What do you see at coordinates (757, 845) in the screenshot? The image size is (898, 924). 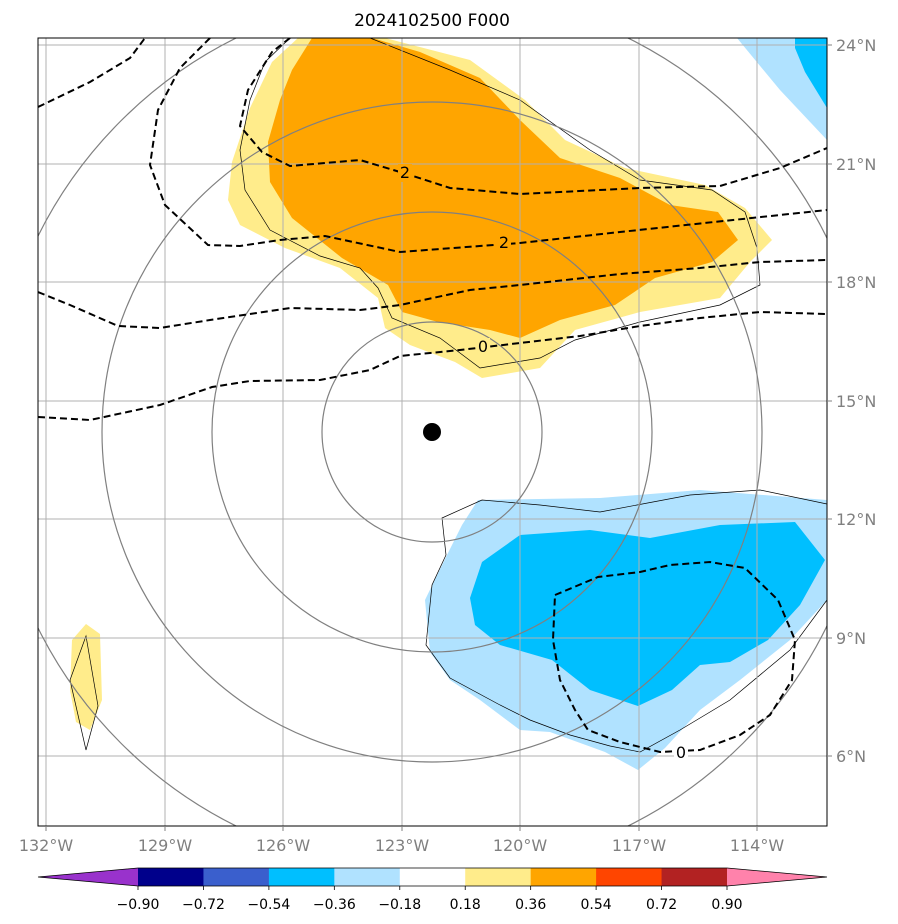 I see `x-tick-label: 114°W` at bounding box center [757, 845].